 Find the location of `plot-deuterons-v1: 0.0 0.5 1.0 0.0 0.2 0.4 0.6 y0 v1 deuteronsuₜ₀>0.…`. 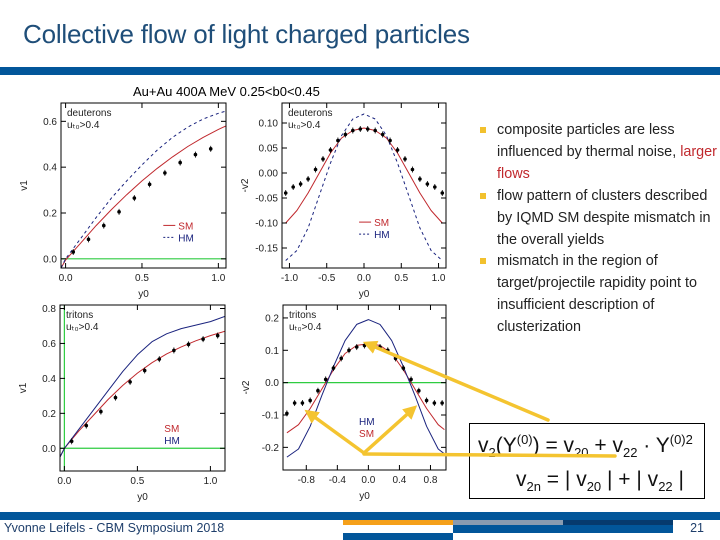

plot-deuterons-v1: 0.0 0.5 1.0 0.0 0.2 0.4 0.6 y0 v1 deuteronsuₜ₀>0.… is located at coordinates (123, 201).